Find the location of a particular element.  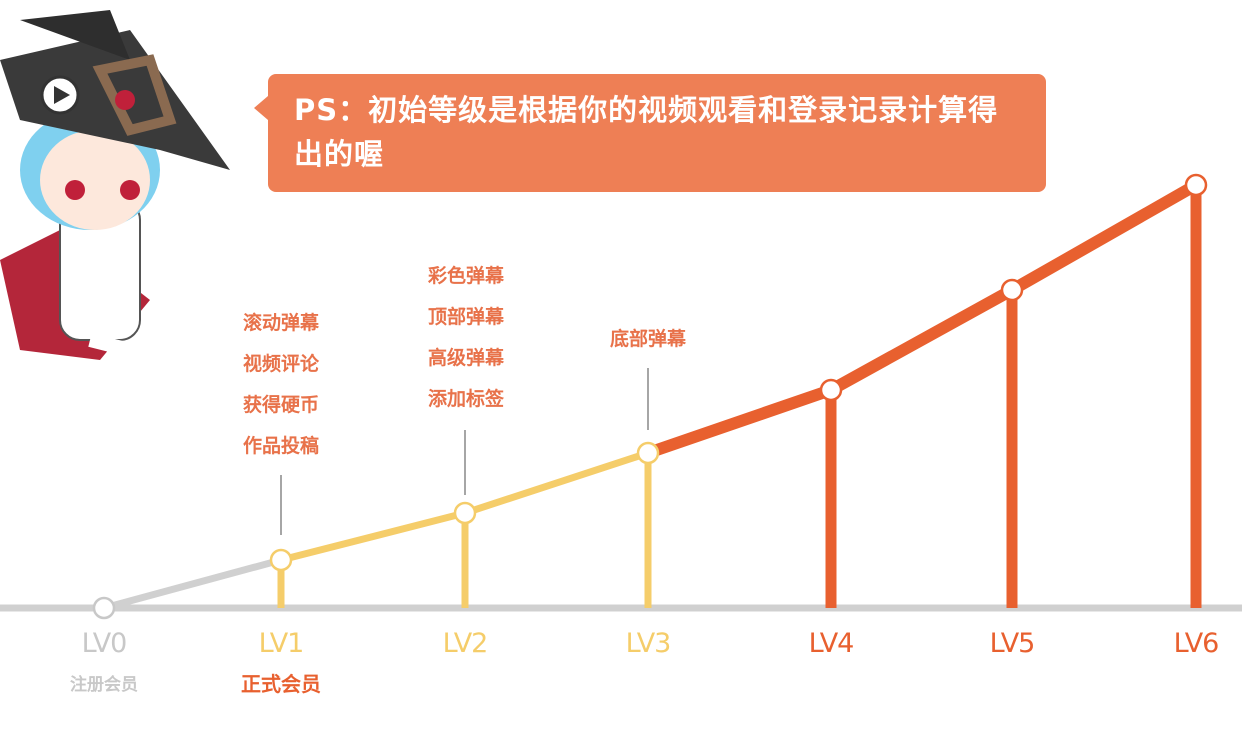

level-subtitle-lv0: 注册会员 is located at coordinates (104, 685).